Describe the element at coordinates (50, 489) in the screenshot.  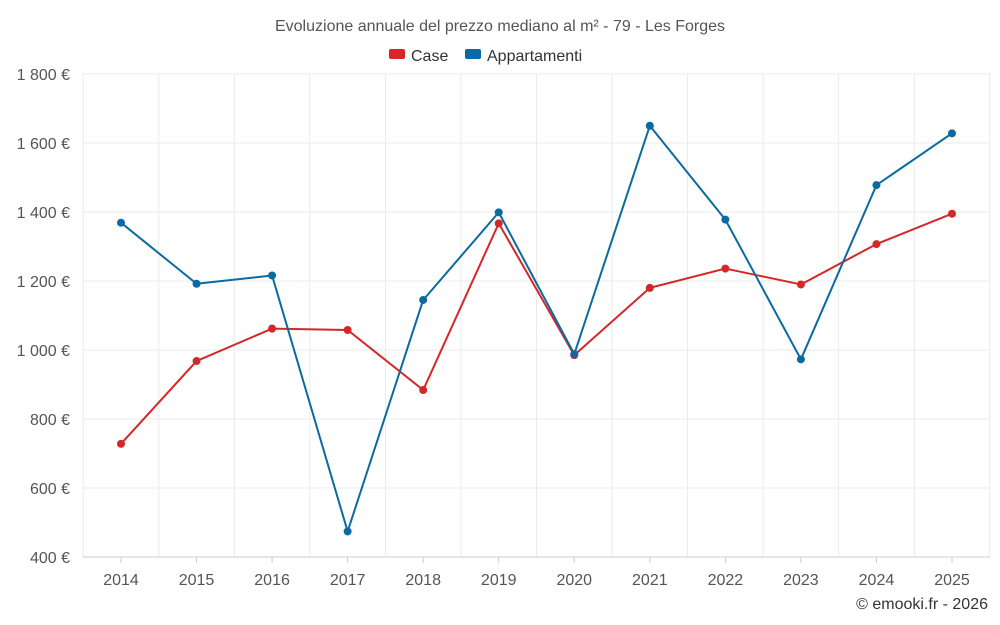
I see `y-tick-label: 600 €` at that location.